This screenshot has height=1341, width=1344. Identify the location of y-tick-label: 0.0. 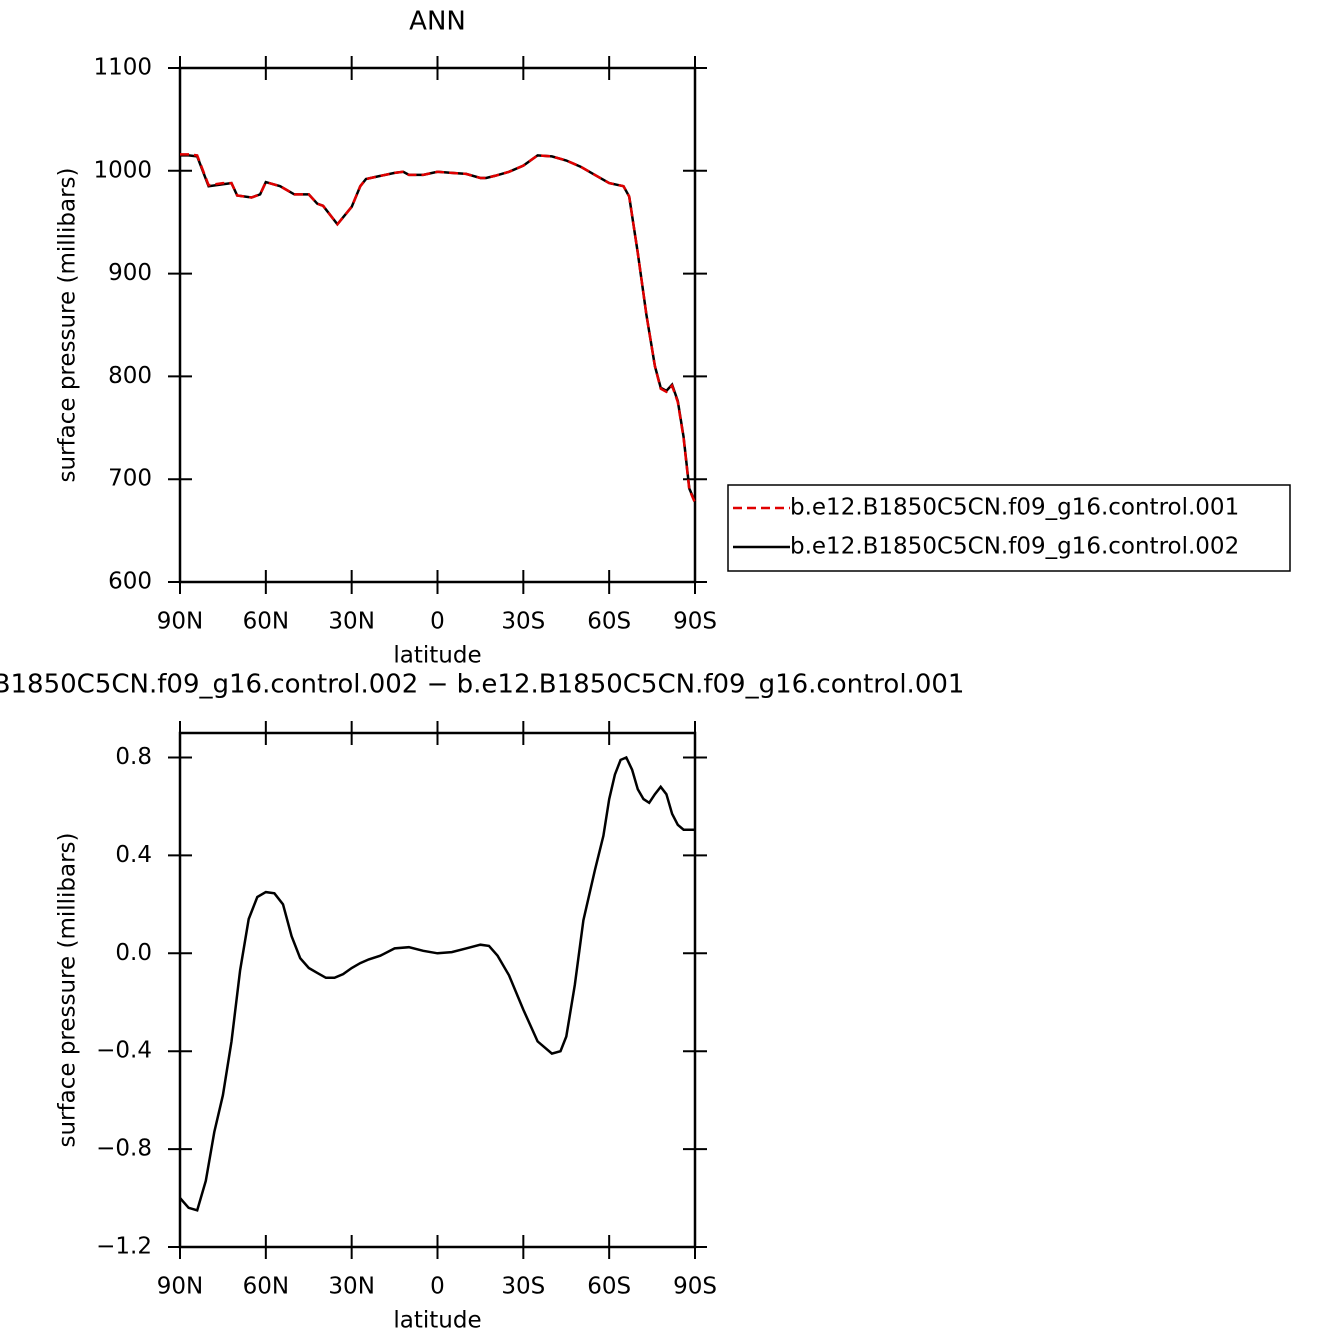
(133, 953).